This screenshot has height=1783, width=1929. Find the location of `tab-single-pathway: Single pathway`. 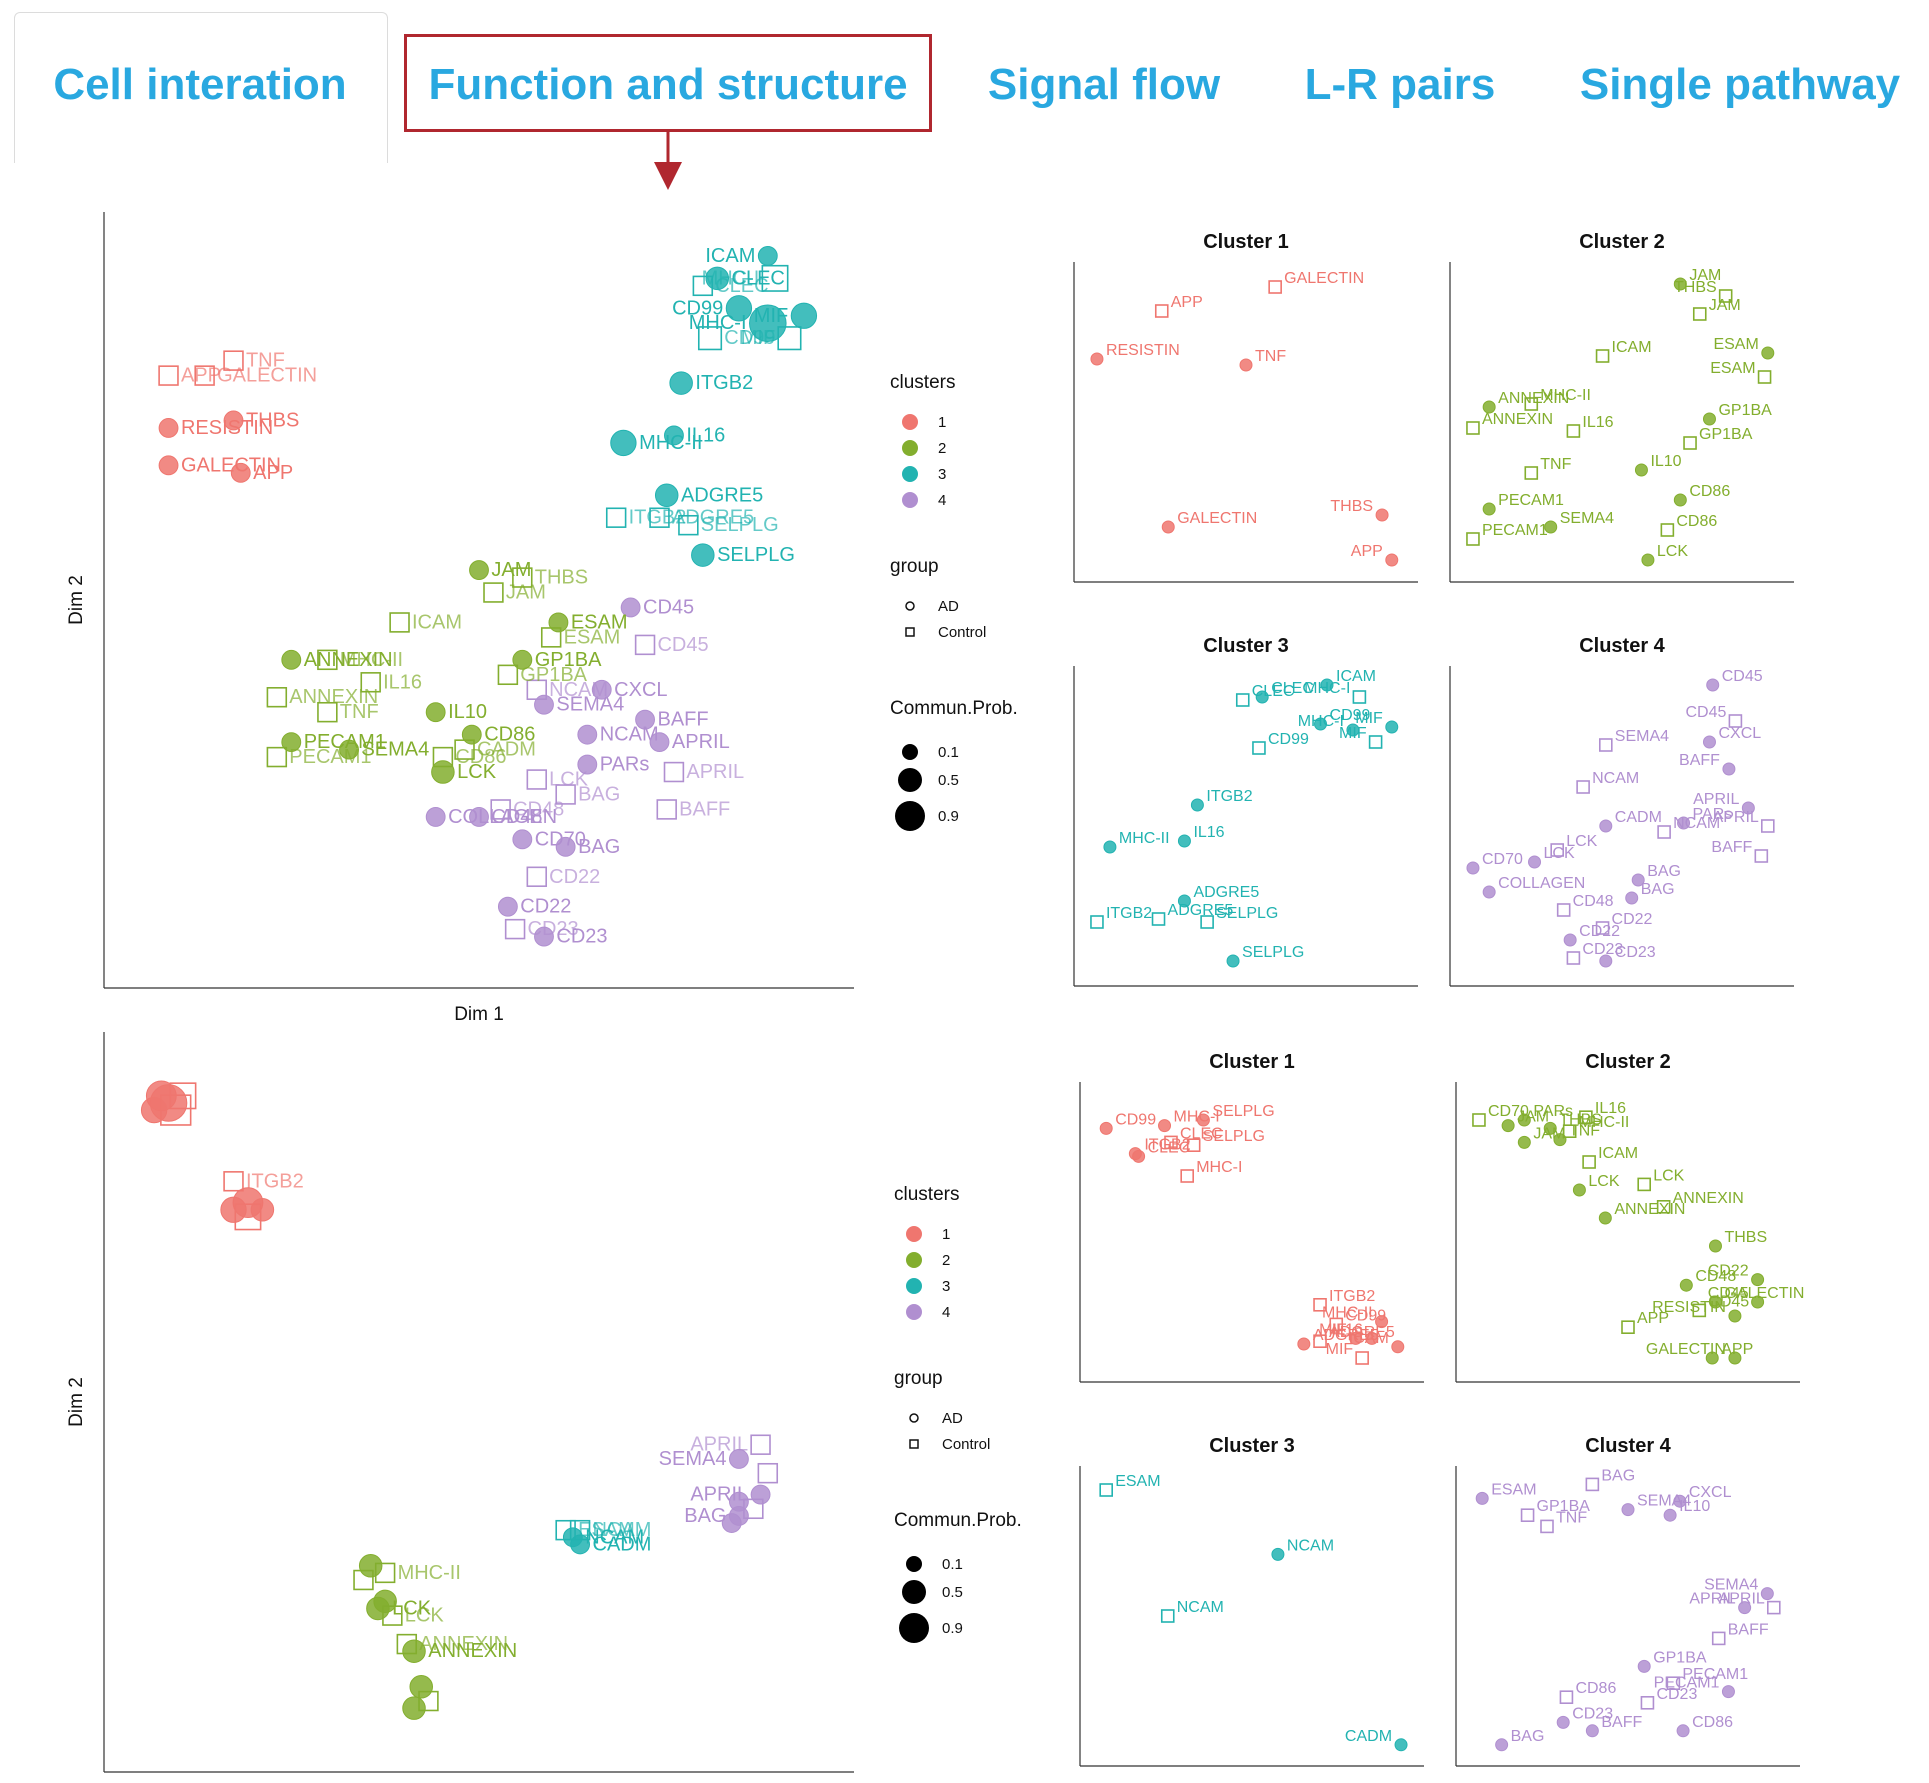

tab-single-pathway: Single pathway is located at coordinates (1740, 84).